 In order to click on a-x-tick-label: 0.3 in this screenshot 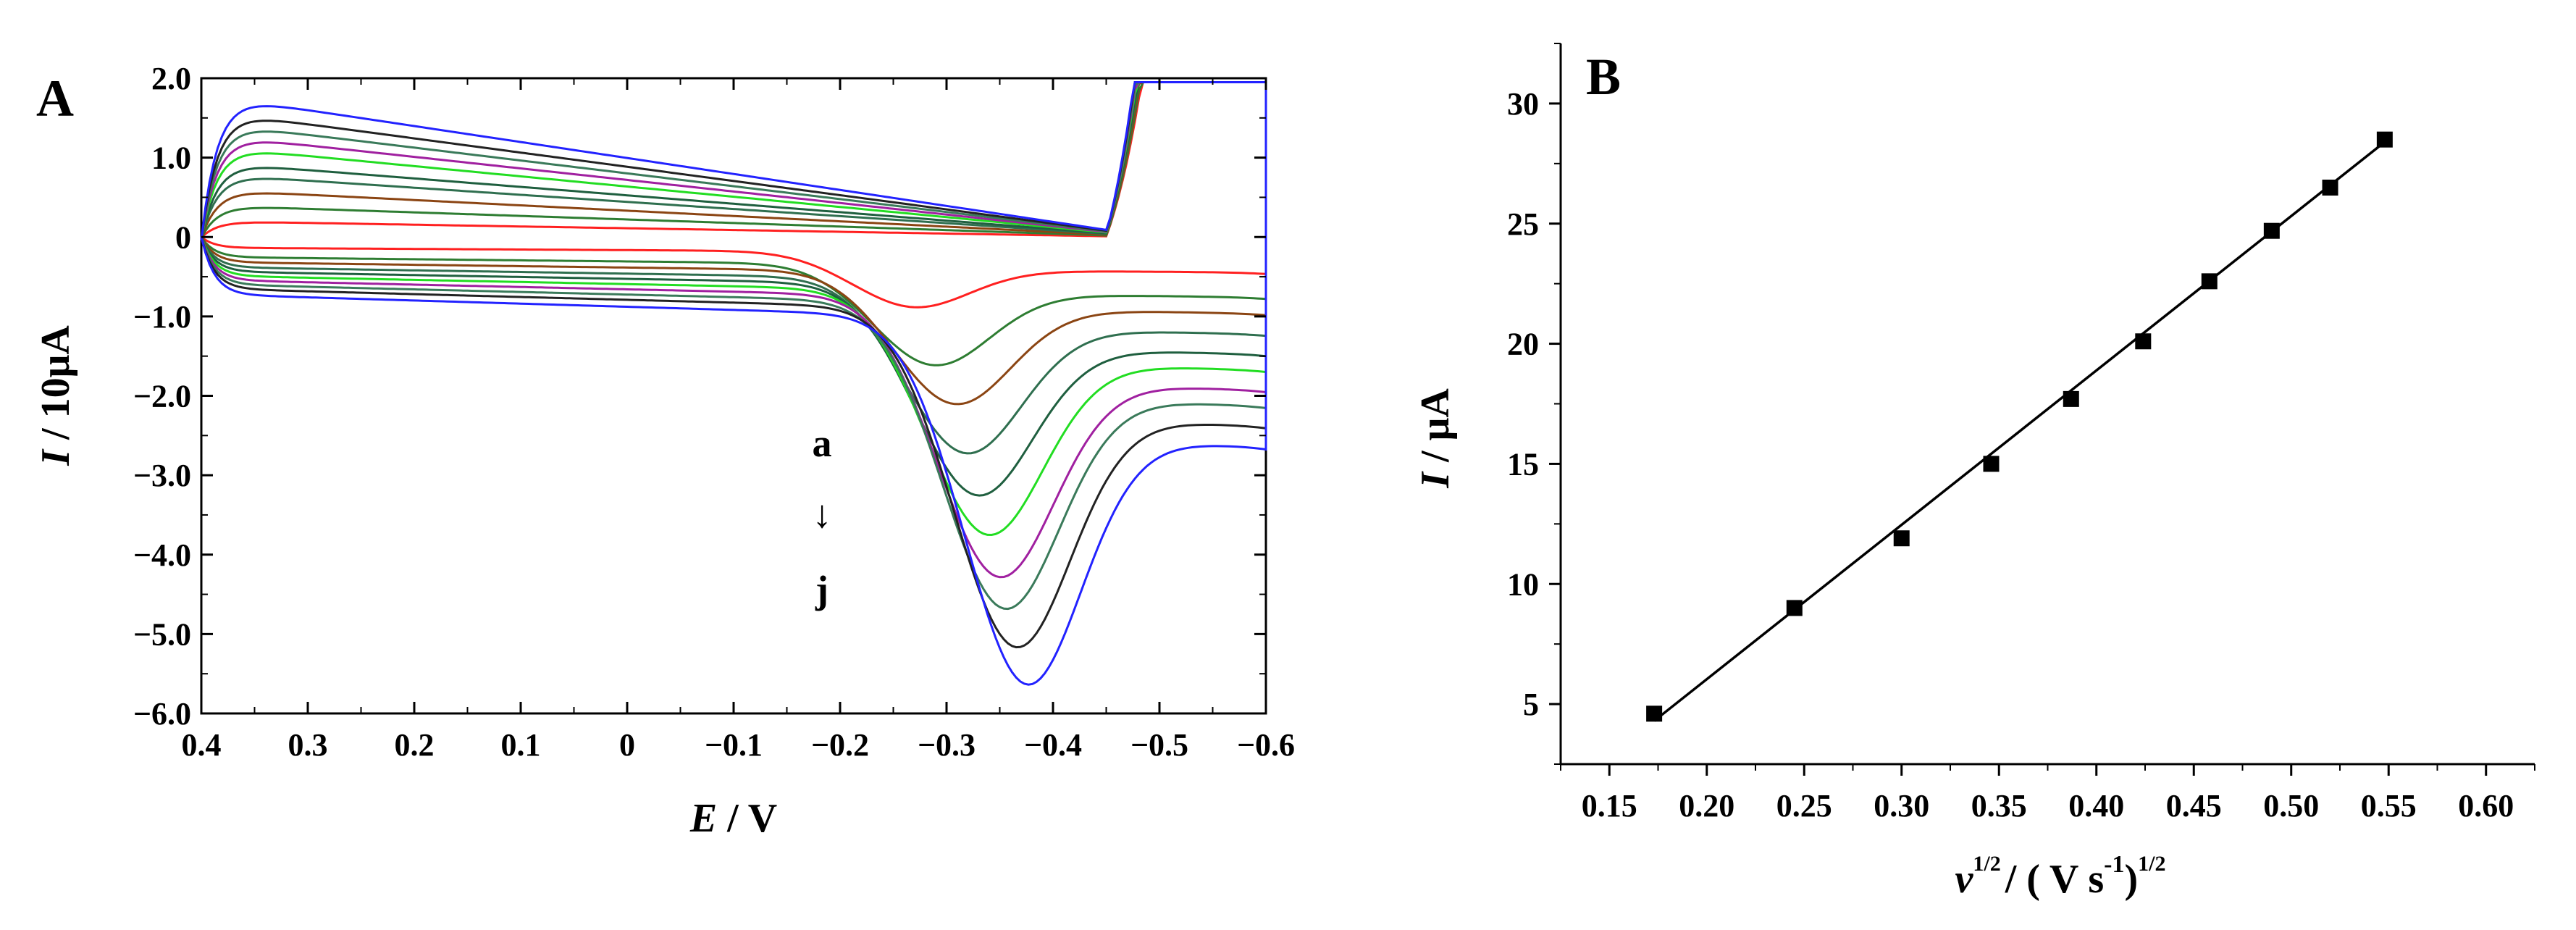, I will do `click(308, 745)`.